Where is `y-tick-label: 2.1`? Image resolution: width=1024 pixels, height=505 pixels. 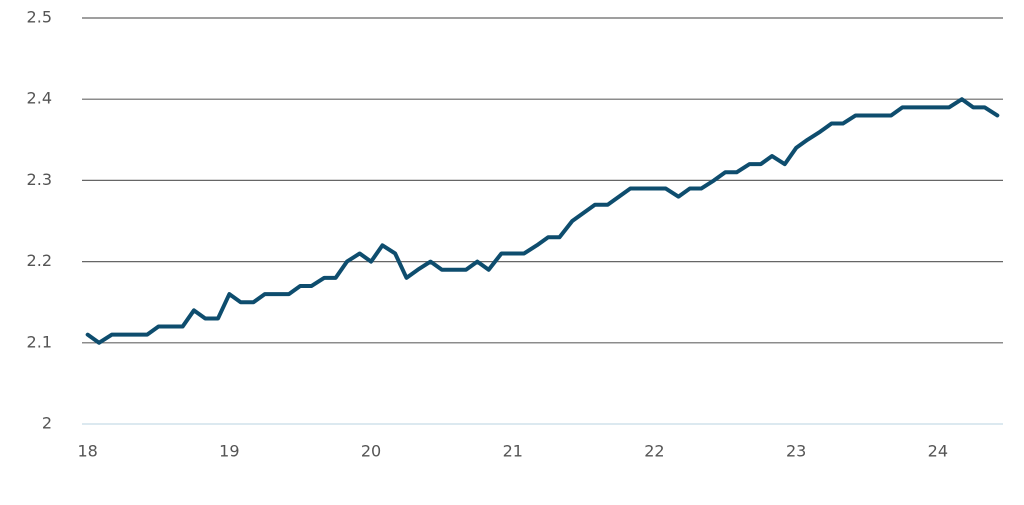
y-tick-label: 2.1 is located at coordinates (39, 341).